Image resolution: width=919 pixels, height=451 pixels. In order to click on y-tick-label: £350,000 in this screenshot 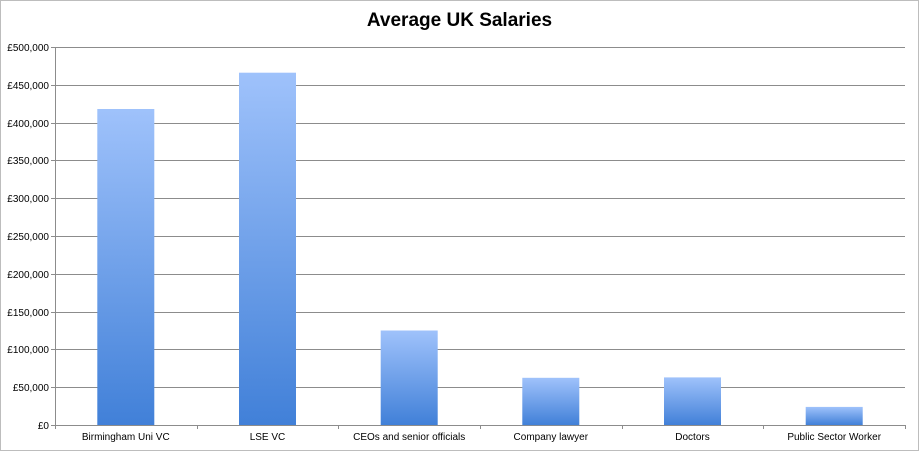, I will do `click(28, 161)`.